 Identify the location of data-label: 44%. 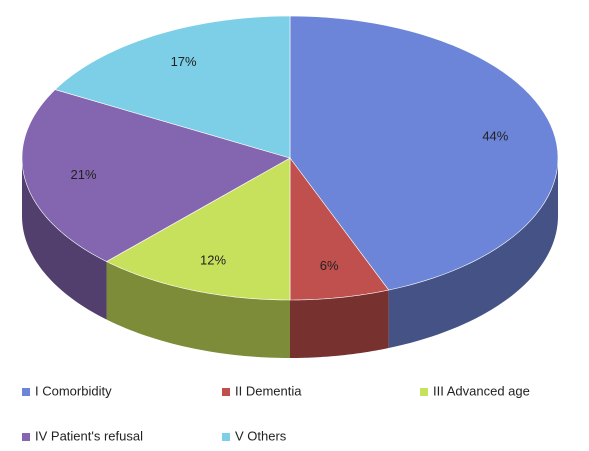
(495, 136).